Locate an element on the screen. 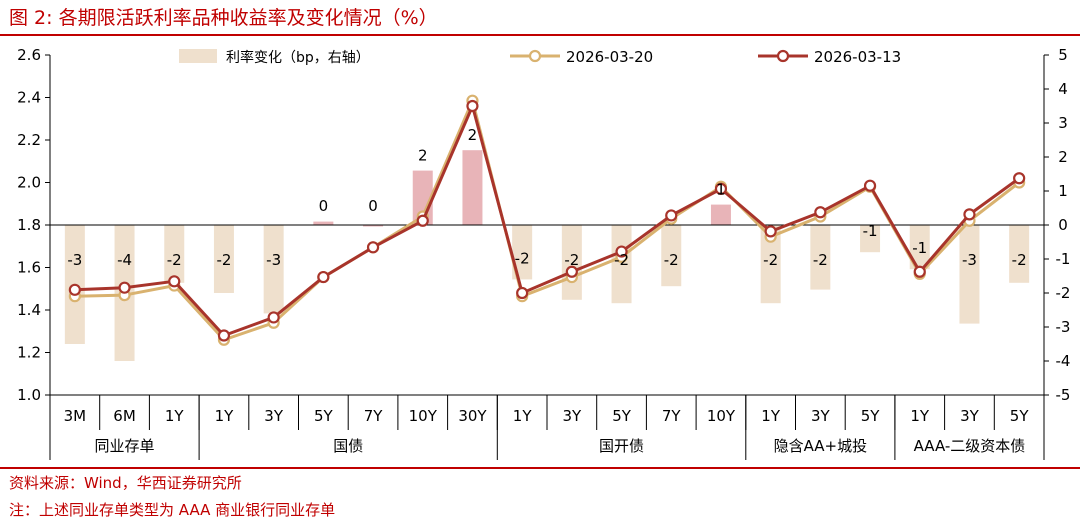 This screenshot has width=1080, height=524. y-left-tick-label: 1.2 is located at coordinates (29, 353).